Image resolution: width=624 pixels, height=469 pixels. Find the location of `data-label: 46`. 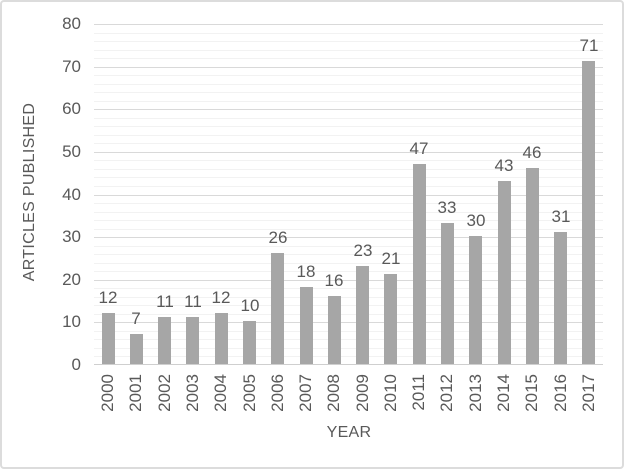

data-label: 46 is located at coordinates (532, 152).